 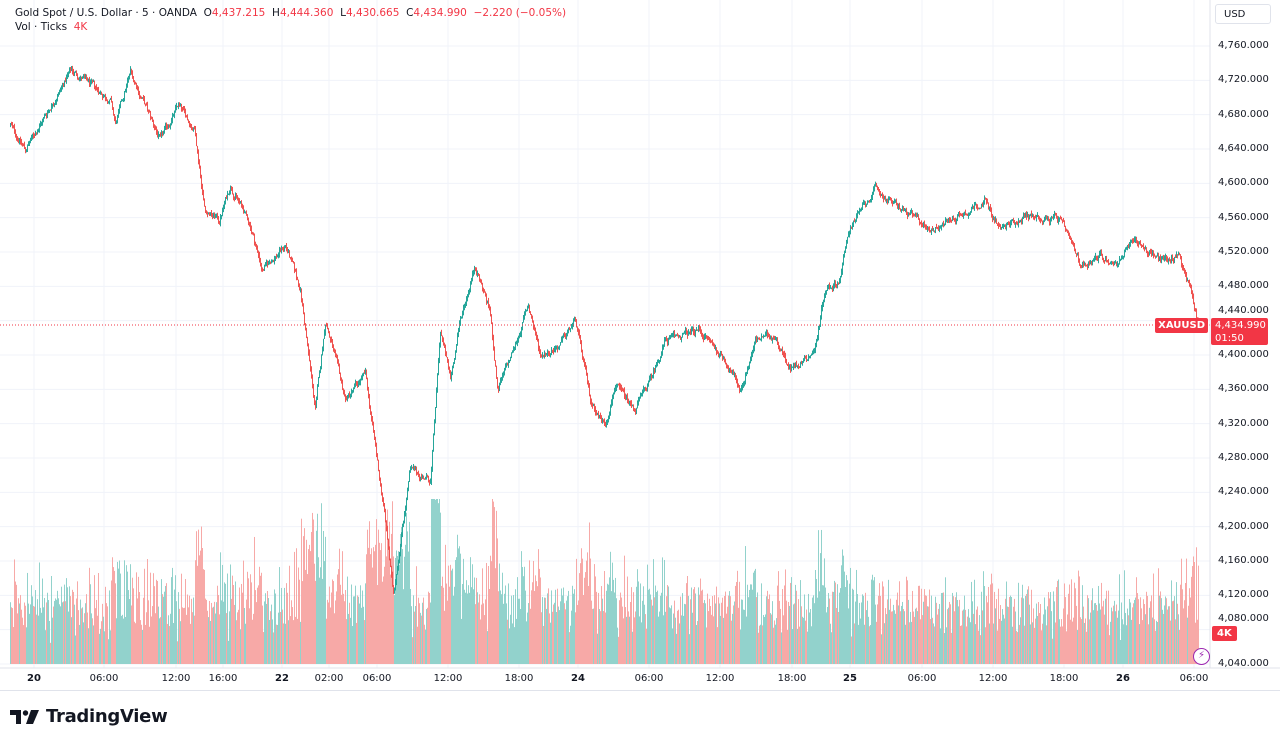 What do you see at coordinates (1243, 14) in the screenshot?
I see `currency-button: USD` at bounding box center [1243, 14].